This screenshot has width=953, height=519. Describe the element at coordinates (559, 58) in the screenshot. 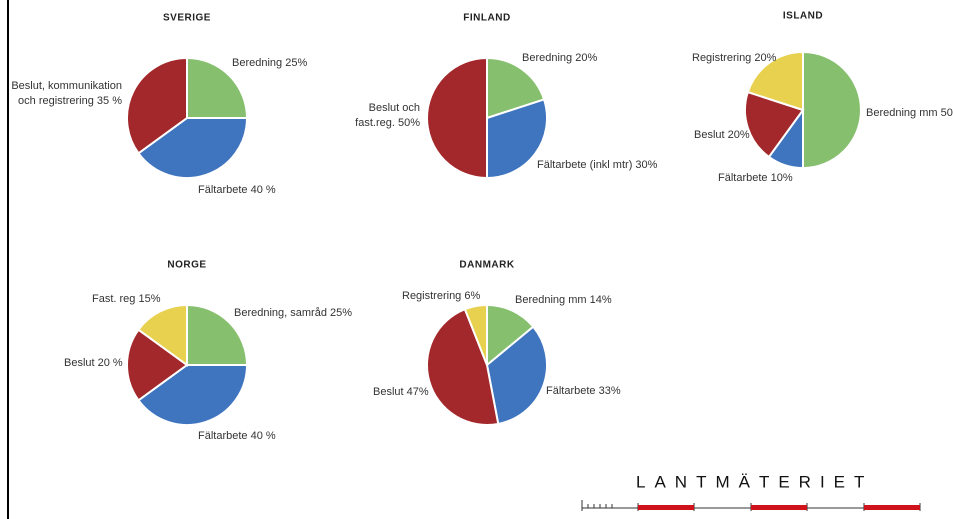

I see `slice-label: Beredning 20%` at that location.